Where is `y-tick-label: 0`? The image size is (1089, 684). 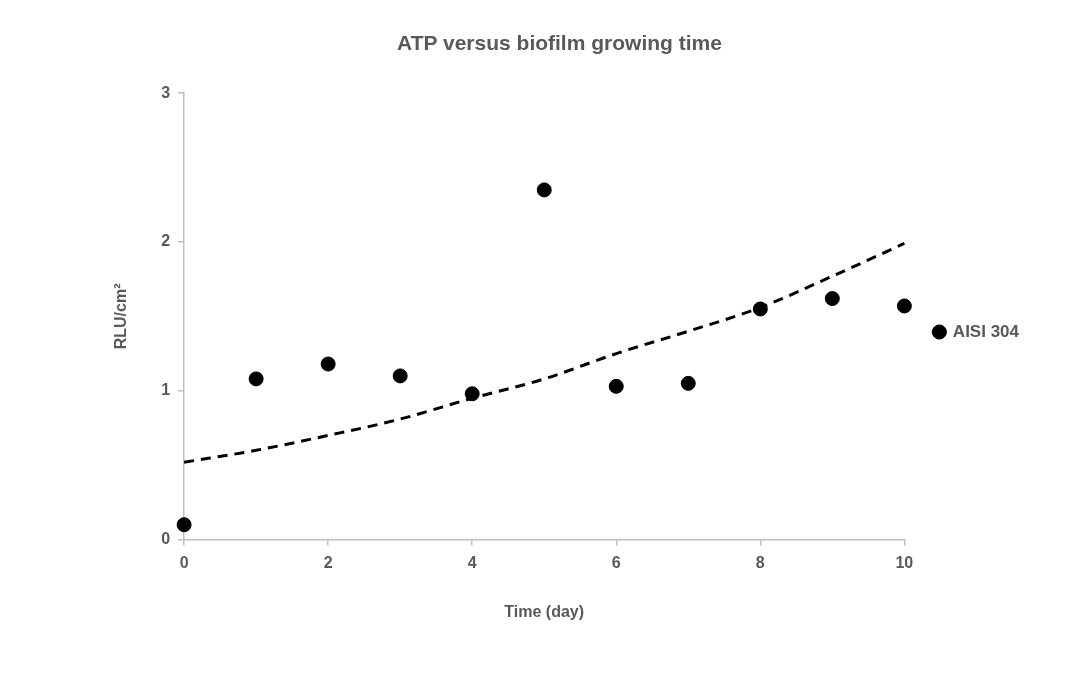 y-tick-label: 0 is located at coordinates (166, 539).